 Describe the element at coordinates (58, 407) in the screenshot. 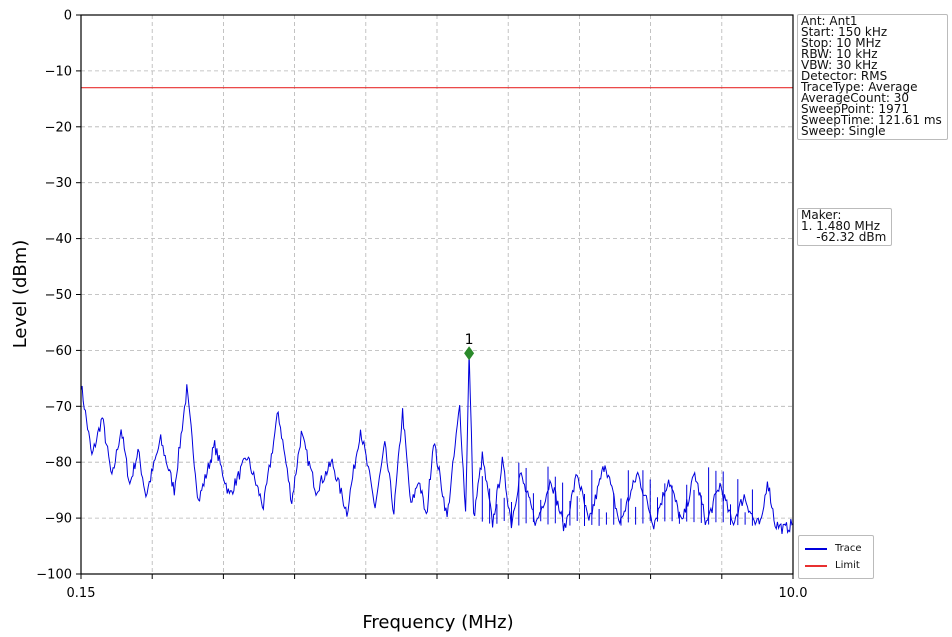

I see `y-tick-label: −70` at that location.